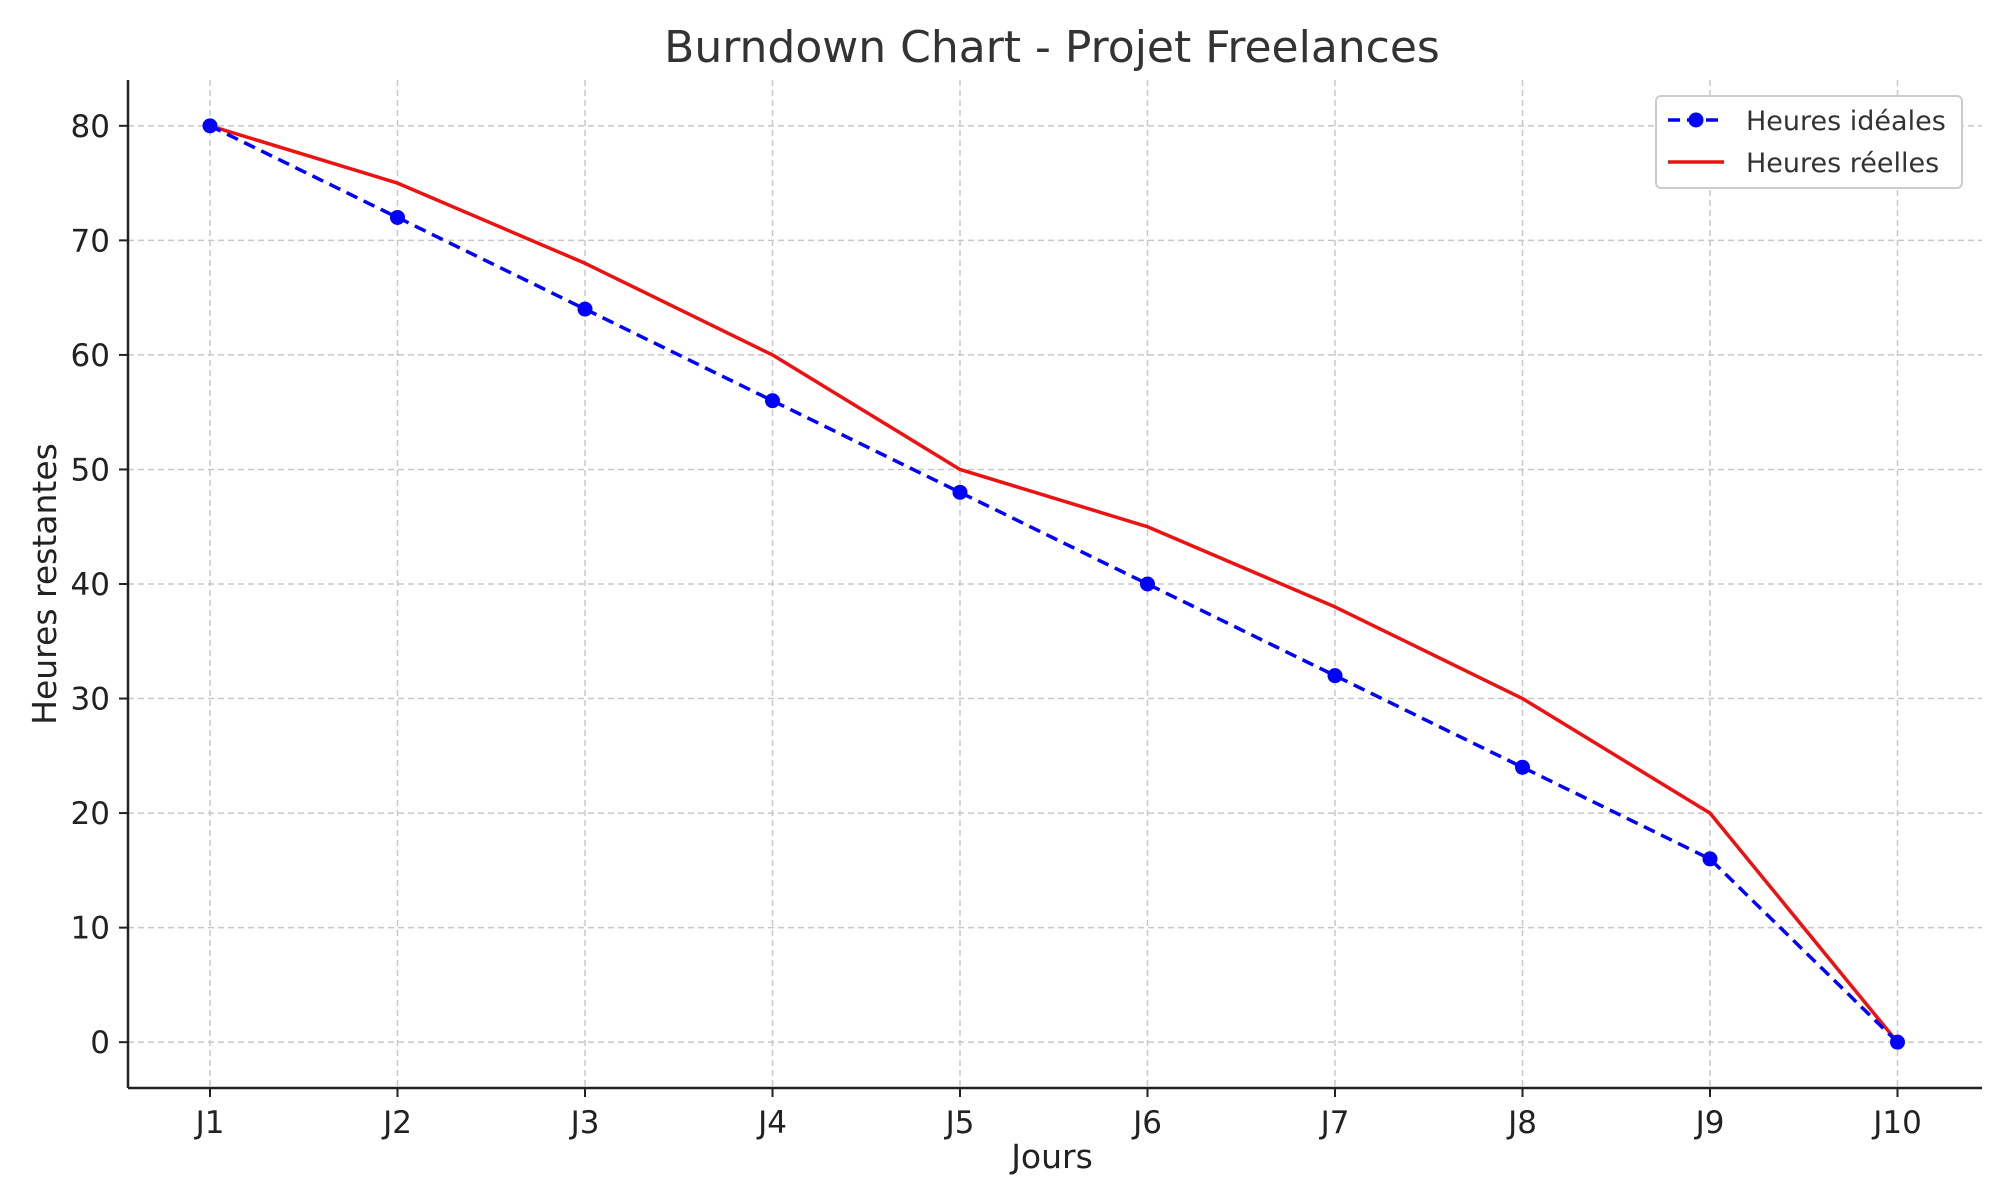 Image resolution: width=2000 pixels, height=1200 pixels. I want to click on legend-label-real: Heures réelles, so click(1842, 163).